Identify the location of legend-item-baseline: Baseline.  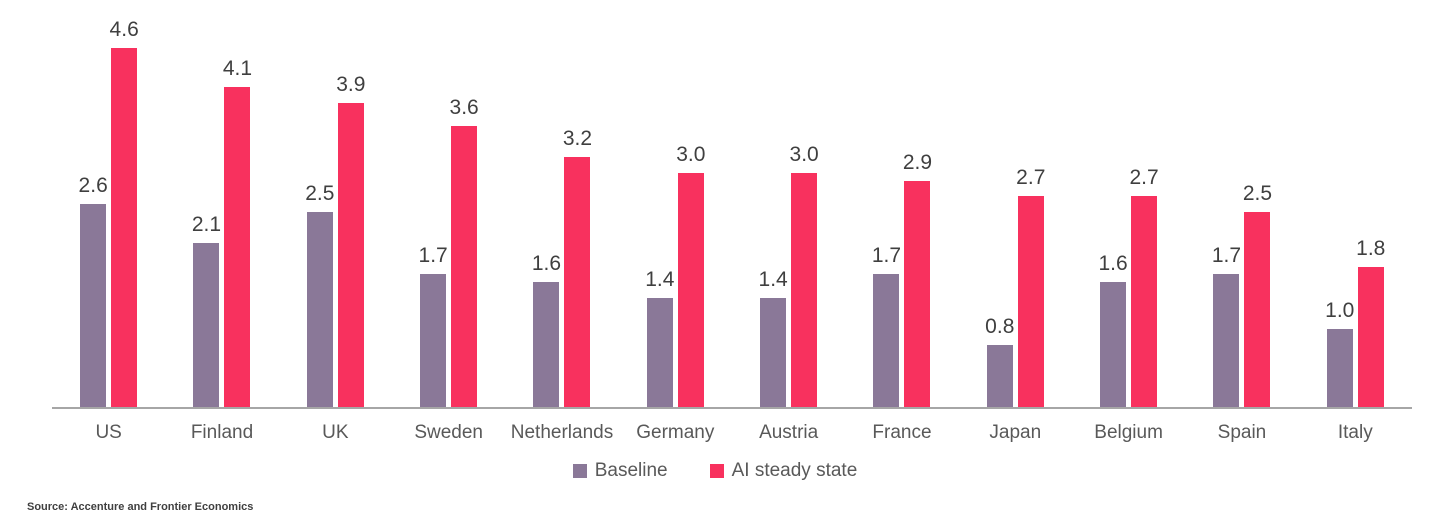
(620, 471).